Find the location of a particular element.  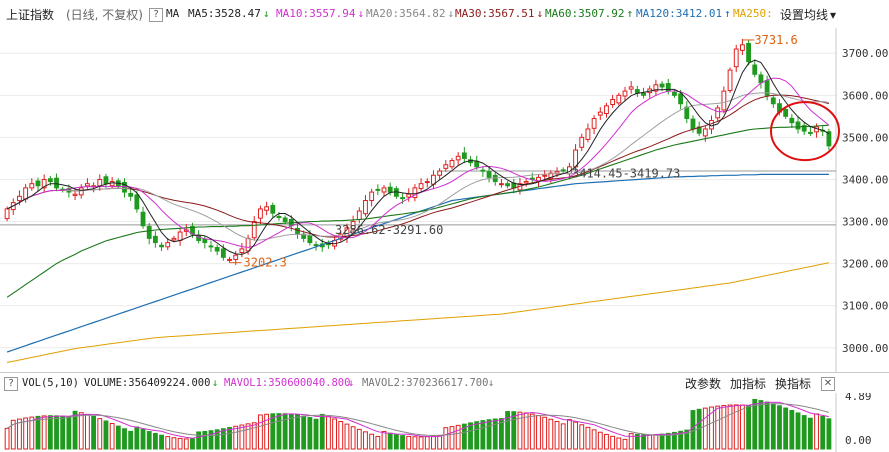

price-tick-label: 3200.00 is located at coordinates (865, 264).